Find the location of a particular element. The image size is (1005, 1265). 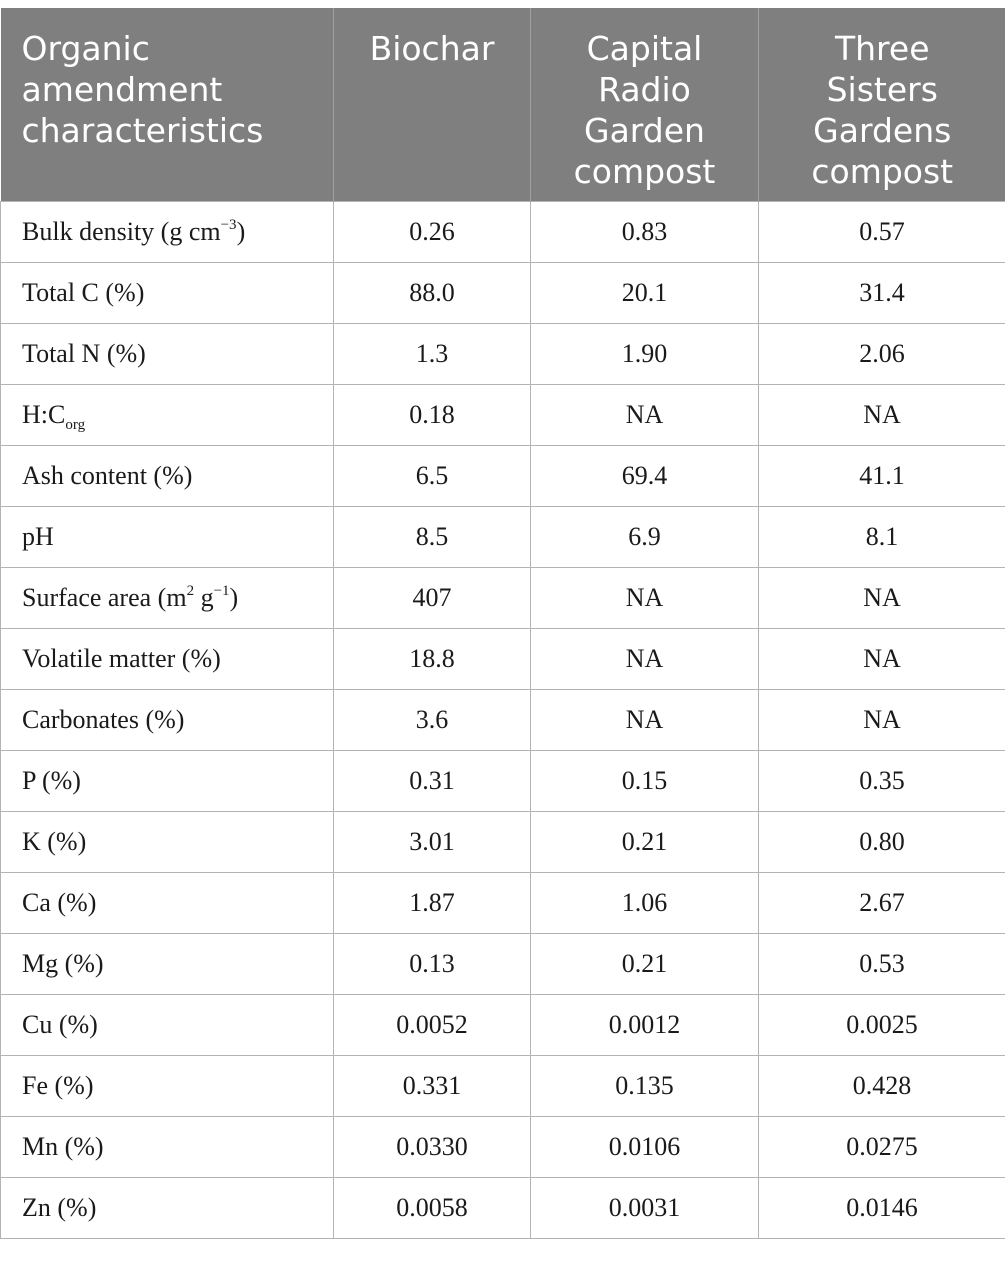

cell-value: 0.35 is located at coordinates (881, 781).